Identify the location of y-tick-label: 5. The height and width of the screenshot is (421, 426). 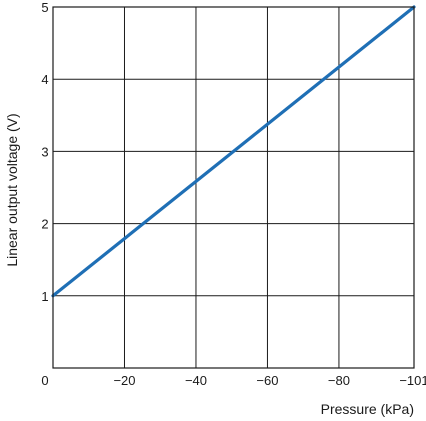
(44, 7).